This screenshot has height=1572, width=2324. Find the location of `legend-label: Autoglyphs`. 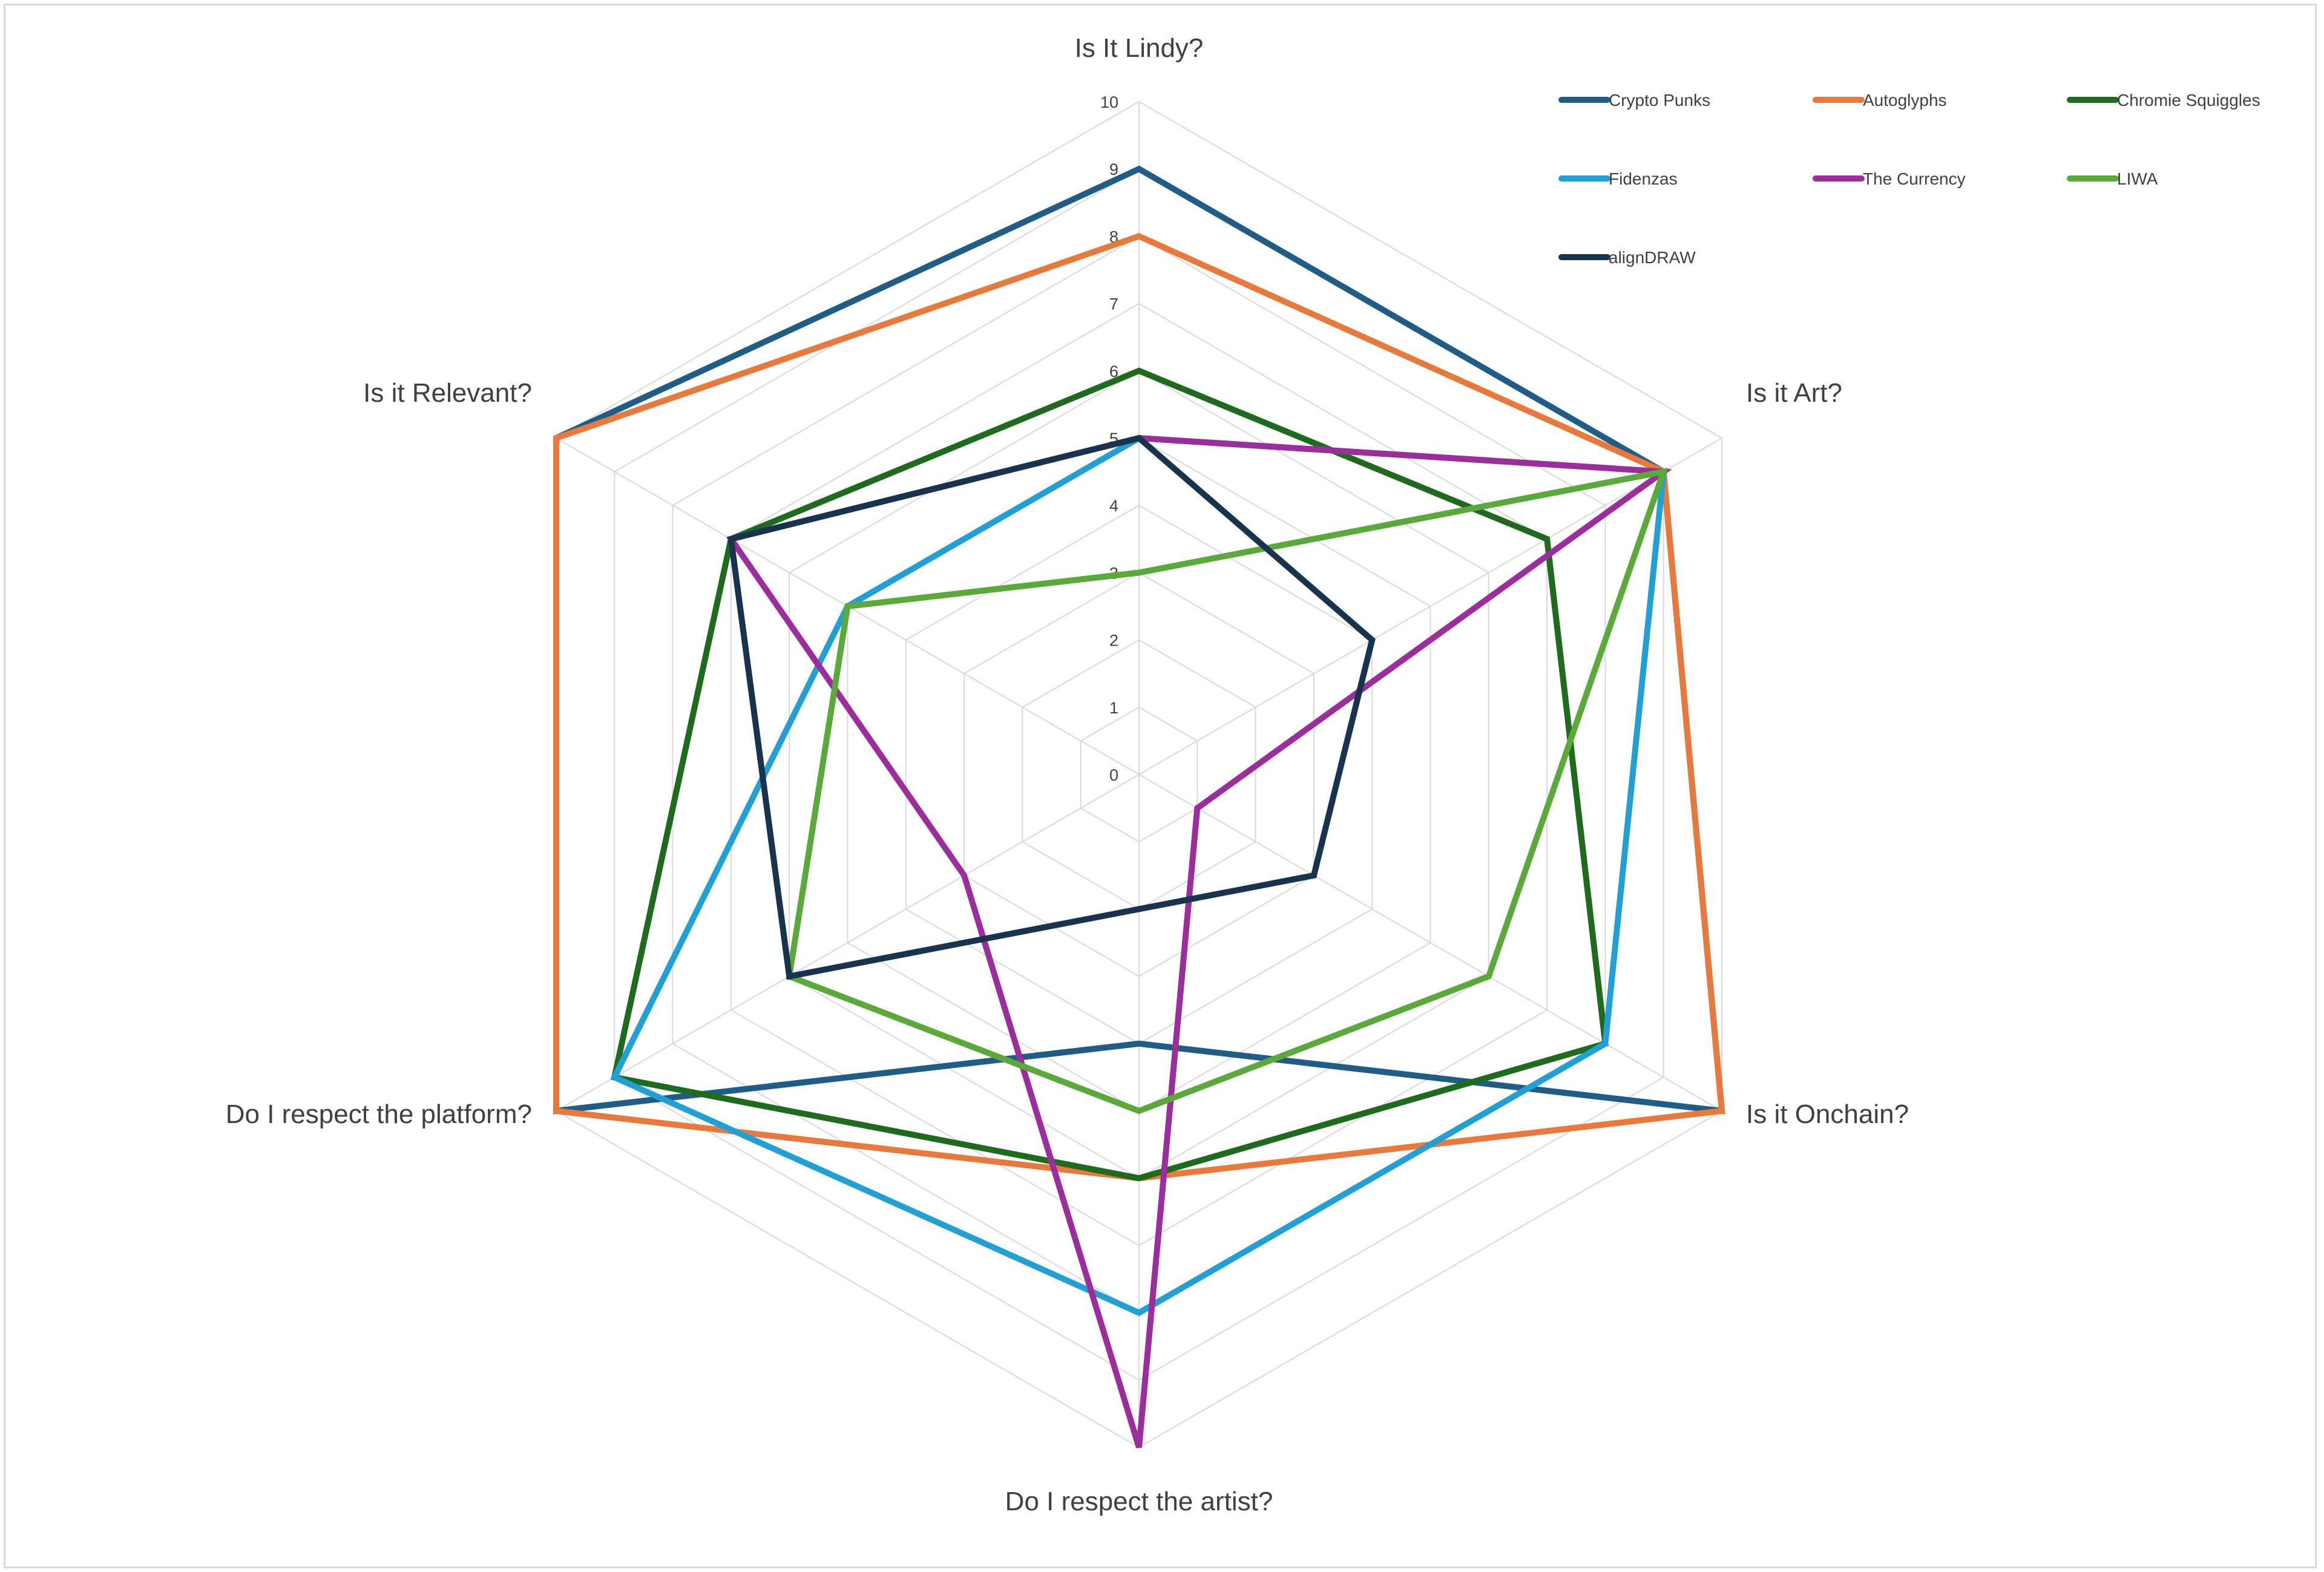

legend-label: Autoglyphs is located at coordinates (1905, 100).